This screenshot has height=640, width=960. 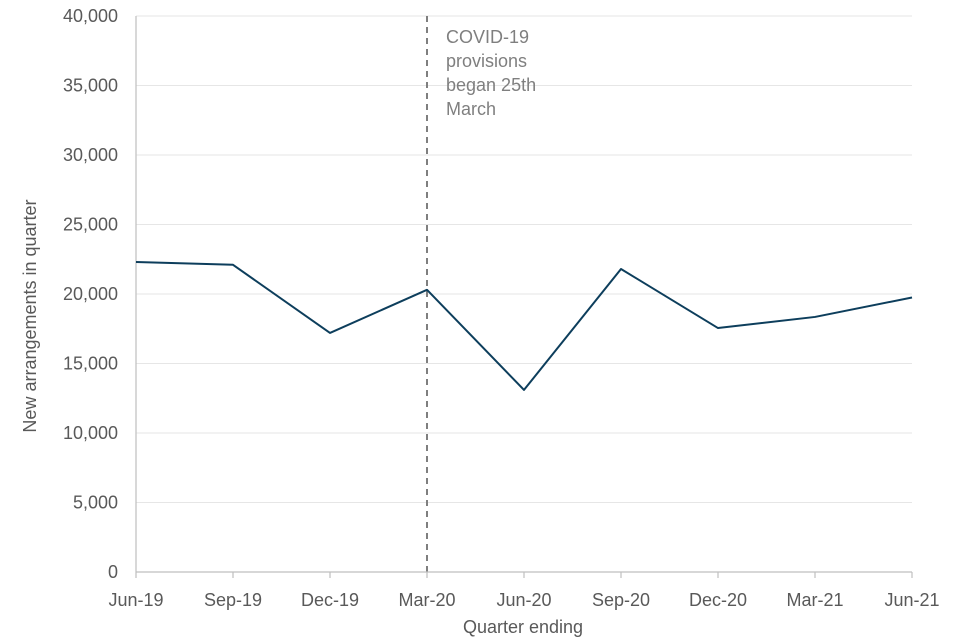 I want to click on y-tick-label: 15,000, so click(x=90, y=364).